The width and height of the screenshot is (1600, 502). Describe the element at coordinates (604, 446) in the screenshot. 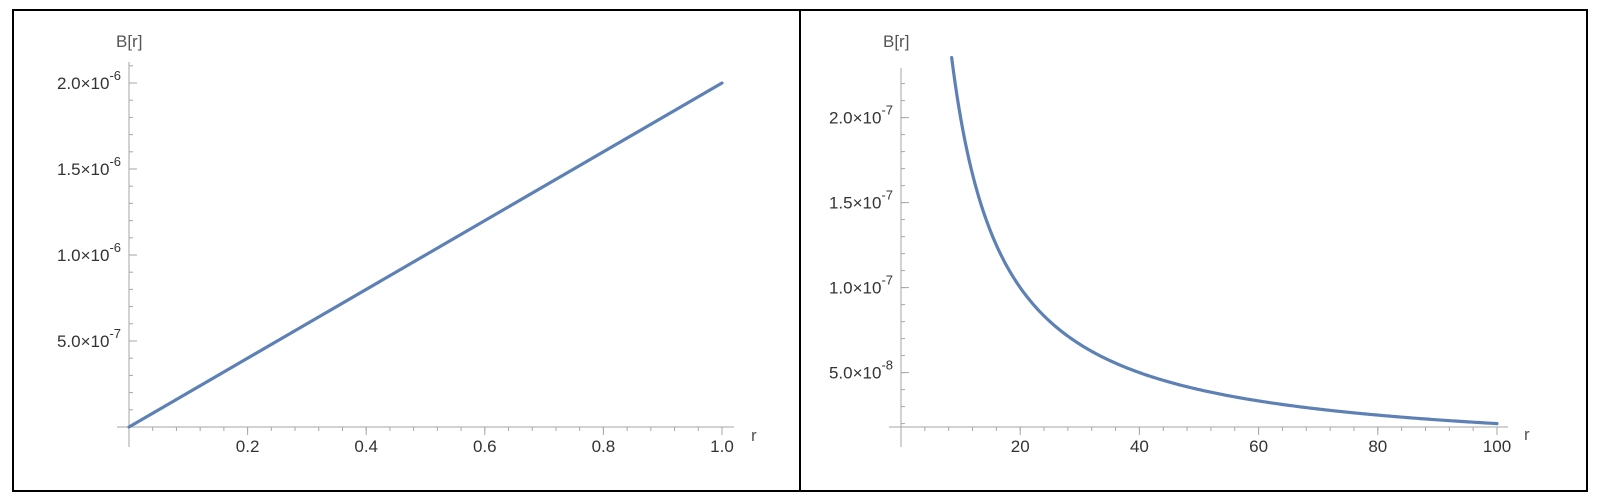

I see `x-tick-label: 0.8` at that location.